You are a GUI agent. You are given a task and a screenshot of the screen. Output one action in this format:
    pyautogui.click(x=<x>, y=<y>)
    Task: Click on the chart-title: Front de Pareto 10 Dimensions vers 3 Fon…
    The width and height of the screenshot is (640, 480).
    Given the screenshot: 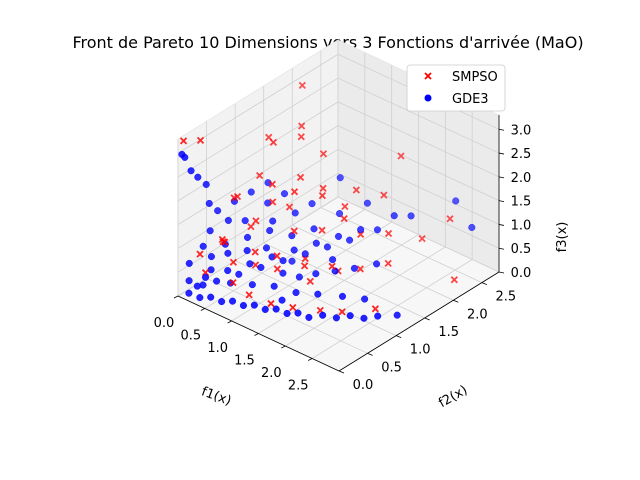 What is the action you would take?
    pyautogui.click(x=328, y=42)
    